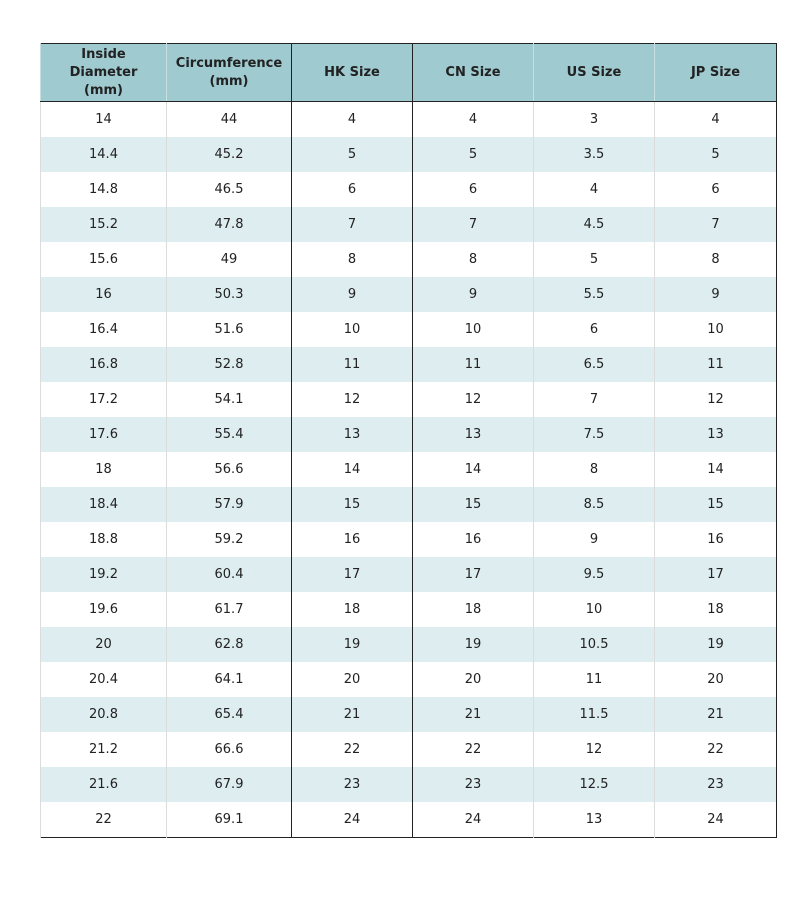 The height and width of the screenshot is (900, 800). Describe the element at coordinates (103, 574) in the screenshot. I see `table-cell: 19.2` at that location.